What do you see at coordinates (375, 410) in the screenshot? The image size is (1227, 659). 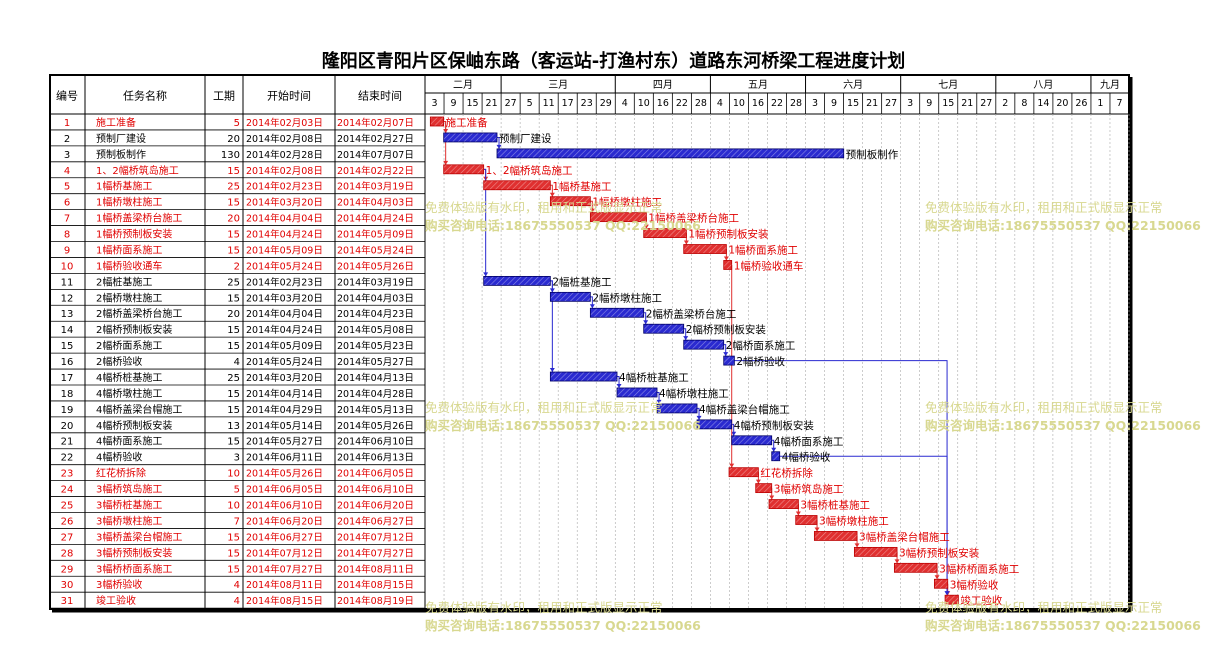 I see `task-end: 2014年05月13日` at bounding box center [375, 410].